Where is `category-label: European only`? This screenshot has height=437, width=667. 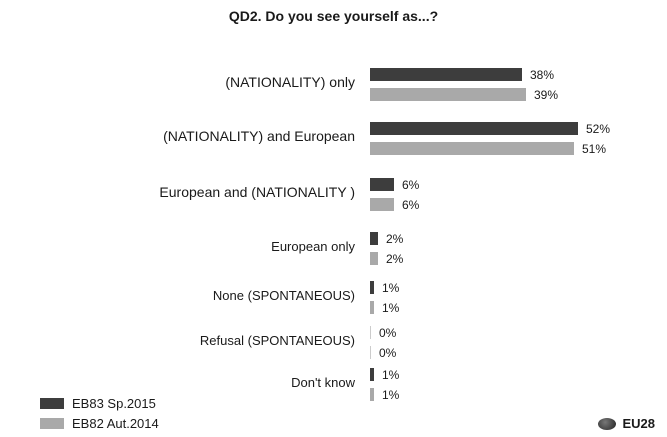
category-label: European only is located at coordinates (313, 246).